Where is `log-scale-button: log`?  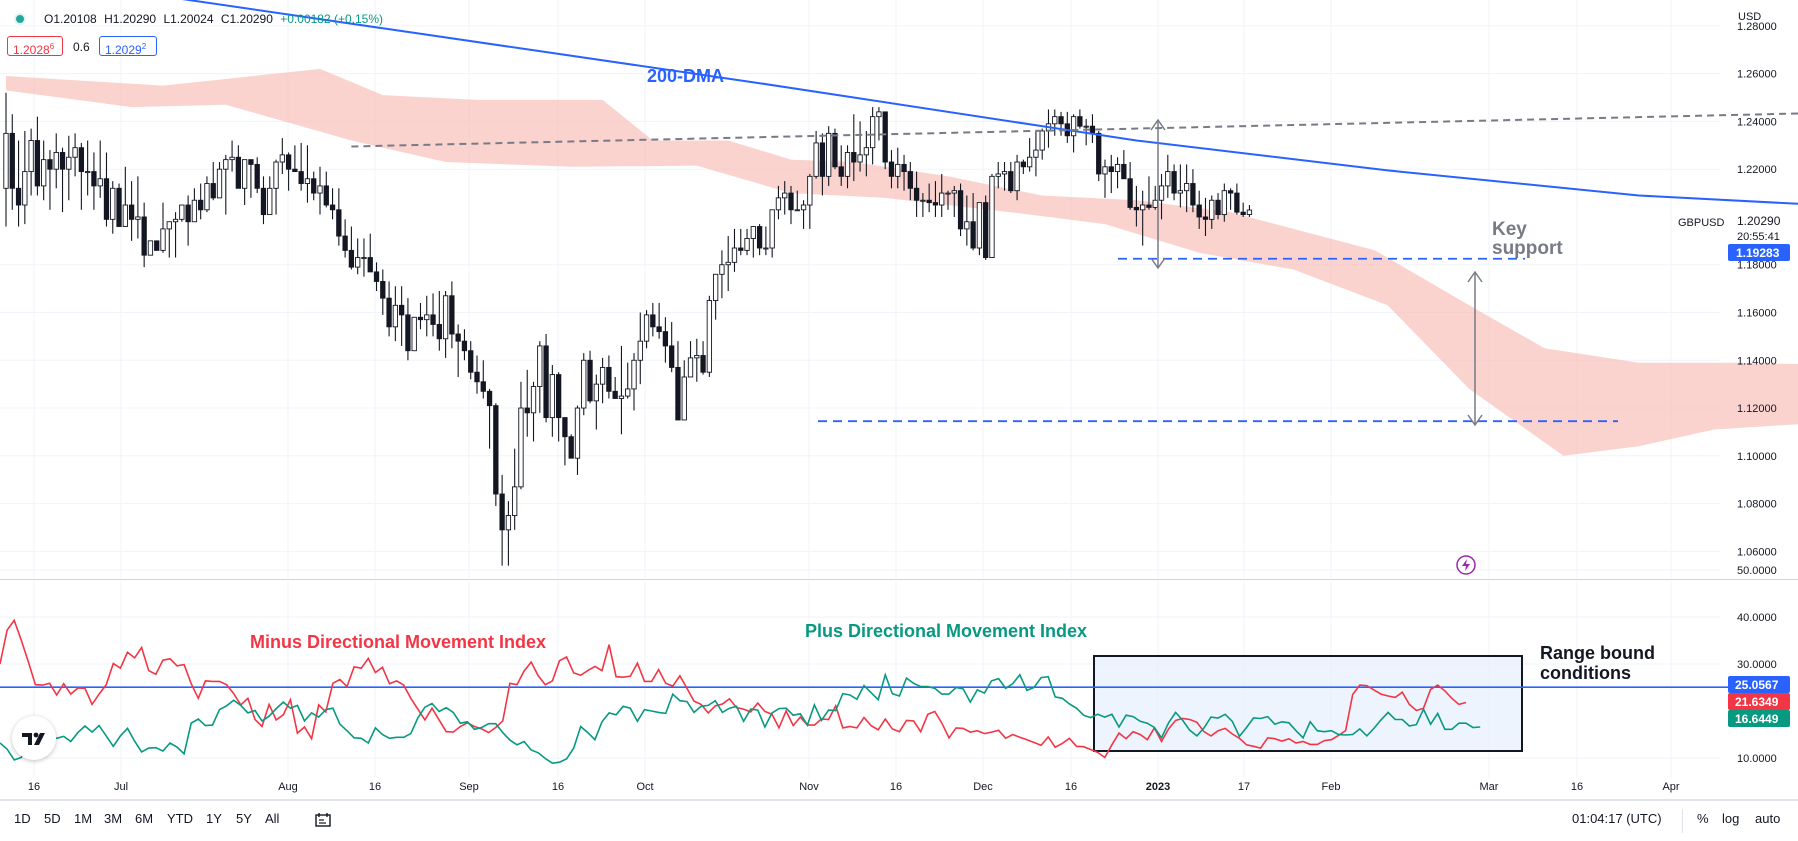 log-scale-button: log is located at coordinates (1731, 818).